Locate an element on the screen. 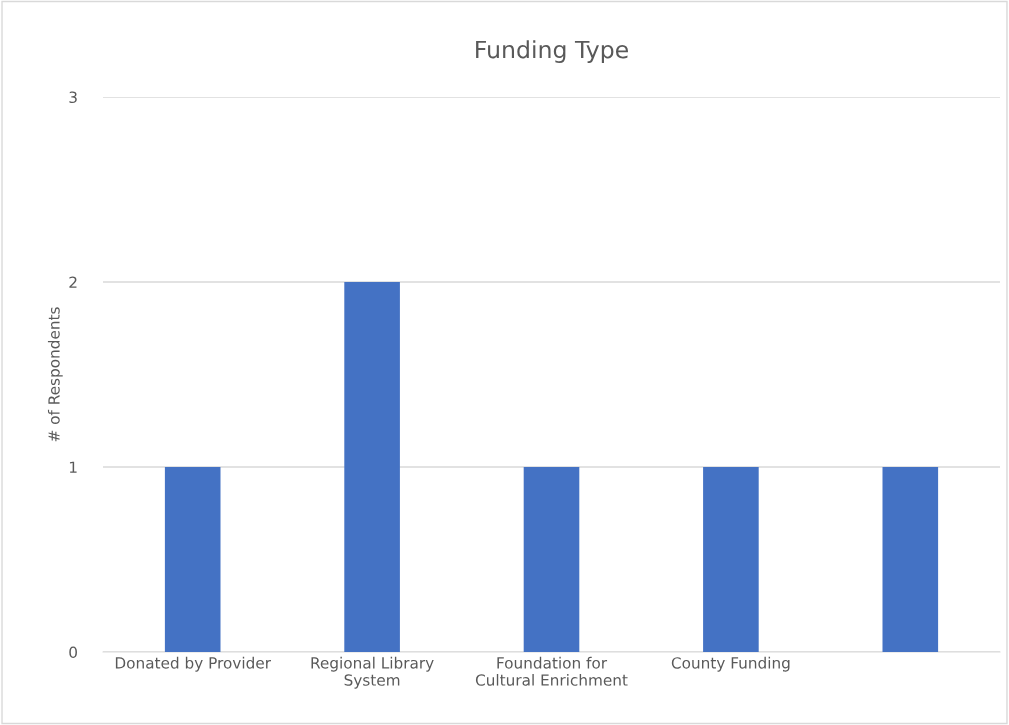 Image resolution: width=1009 pixels, height=725 pixels. y-tick-label: 3 is located at coordinates (73, 97).